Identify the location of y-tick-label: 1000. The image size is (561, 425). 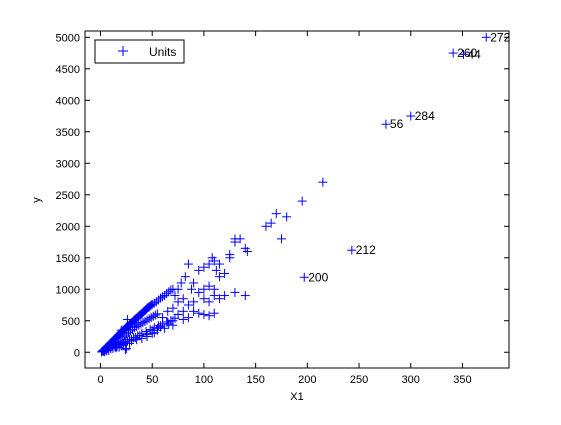
(68, 290).